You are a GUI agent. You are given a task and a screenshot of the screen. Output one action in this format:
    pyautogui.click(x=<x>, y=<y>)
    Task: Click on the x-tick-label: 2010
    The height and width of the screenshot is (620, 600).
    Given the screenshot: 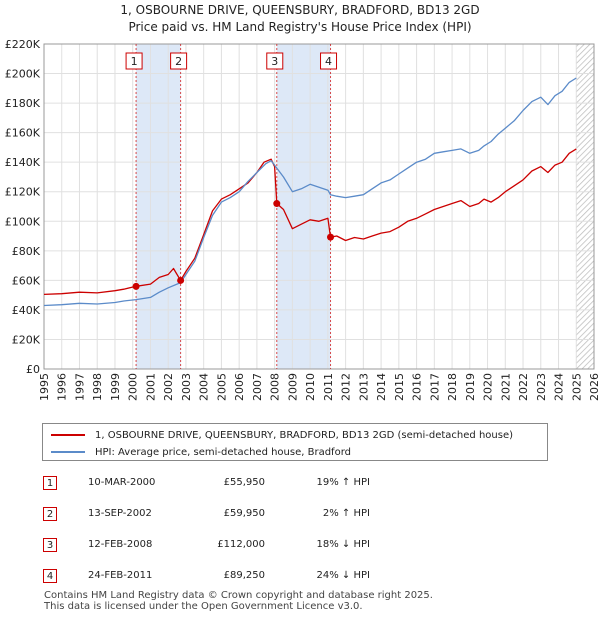 What is the action you would take?
    pyautogui.click(x=310, y=387)
    